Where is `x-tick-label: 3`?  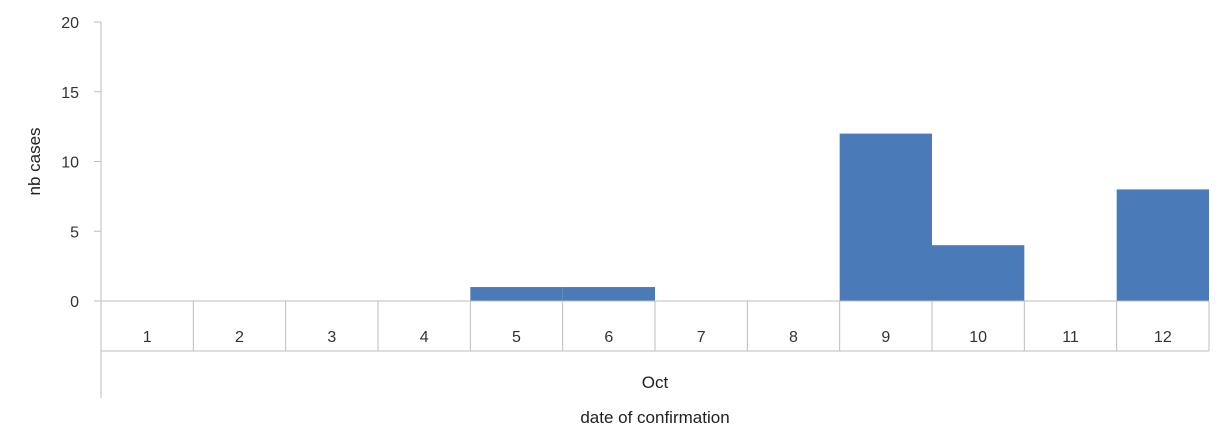 x-tick-label: 3 is located at coordinates (331, 337).